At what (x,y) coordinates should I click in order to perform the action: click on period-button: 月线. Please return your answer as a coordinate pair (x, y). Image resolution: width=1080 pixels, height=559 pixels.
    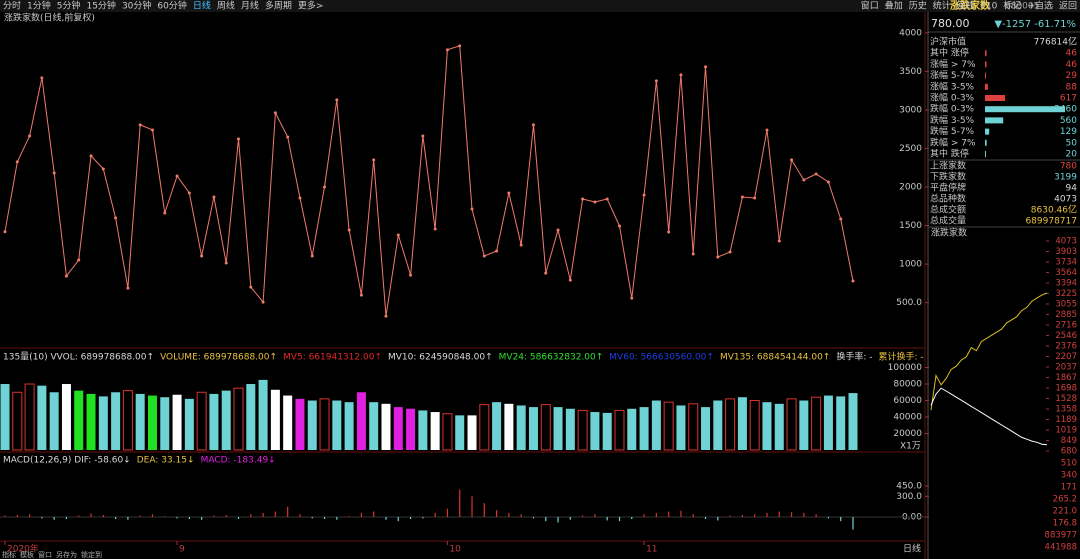
    Looking at the image, I should click on (250, 6).